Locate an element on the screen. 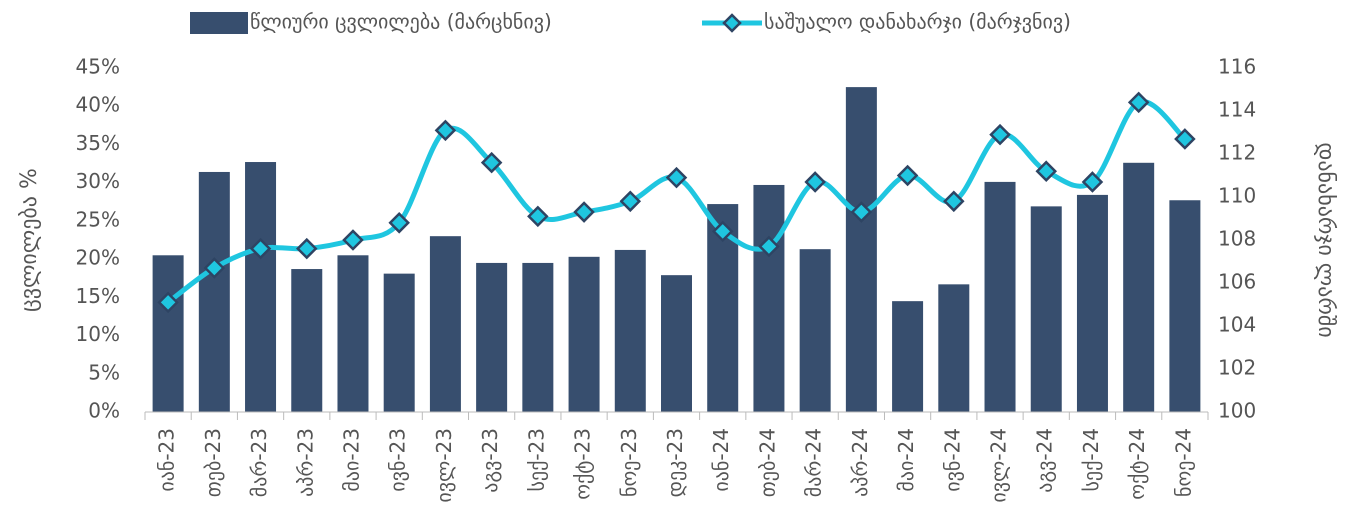 This screenshot has height=523, width=1350. x-tick-label: მაი-24 is located at coordinates (906, 460).